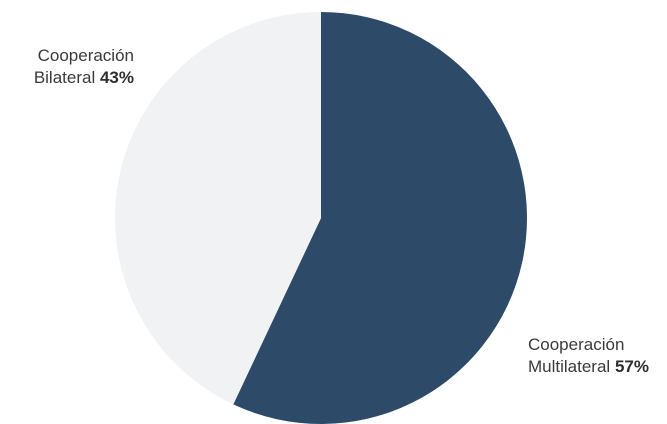 The image size is (667, 424). I want to click on slice-value-multilateral: 57%, so click(631, 366).